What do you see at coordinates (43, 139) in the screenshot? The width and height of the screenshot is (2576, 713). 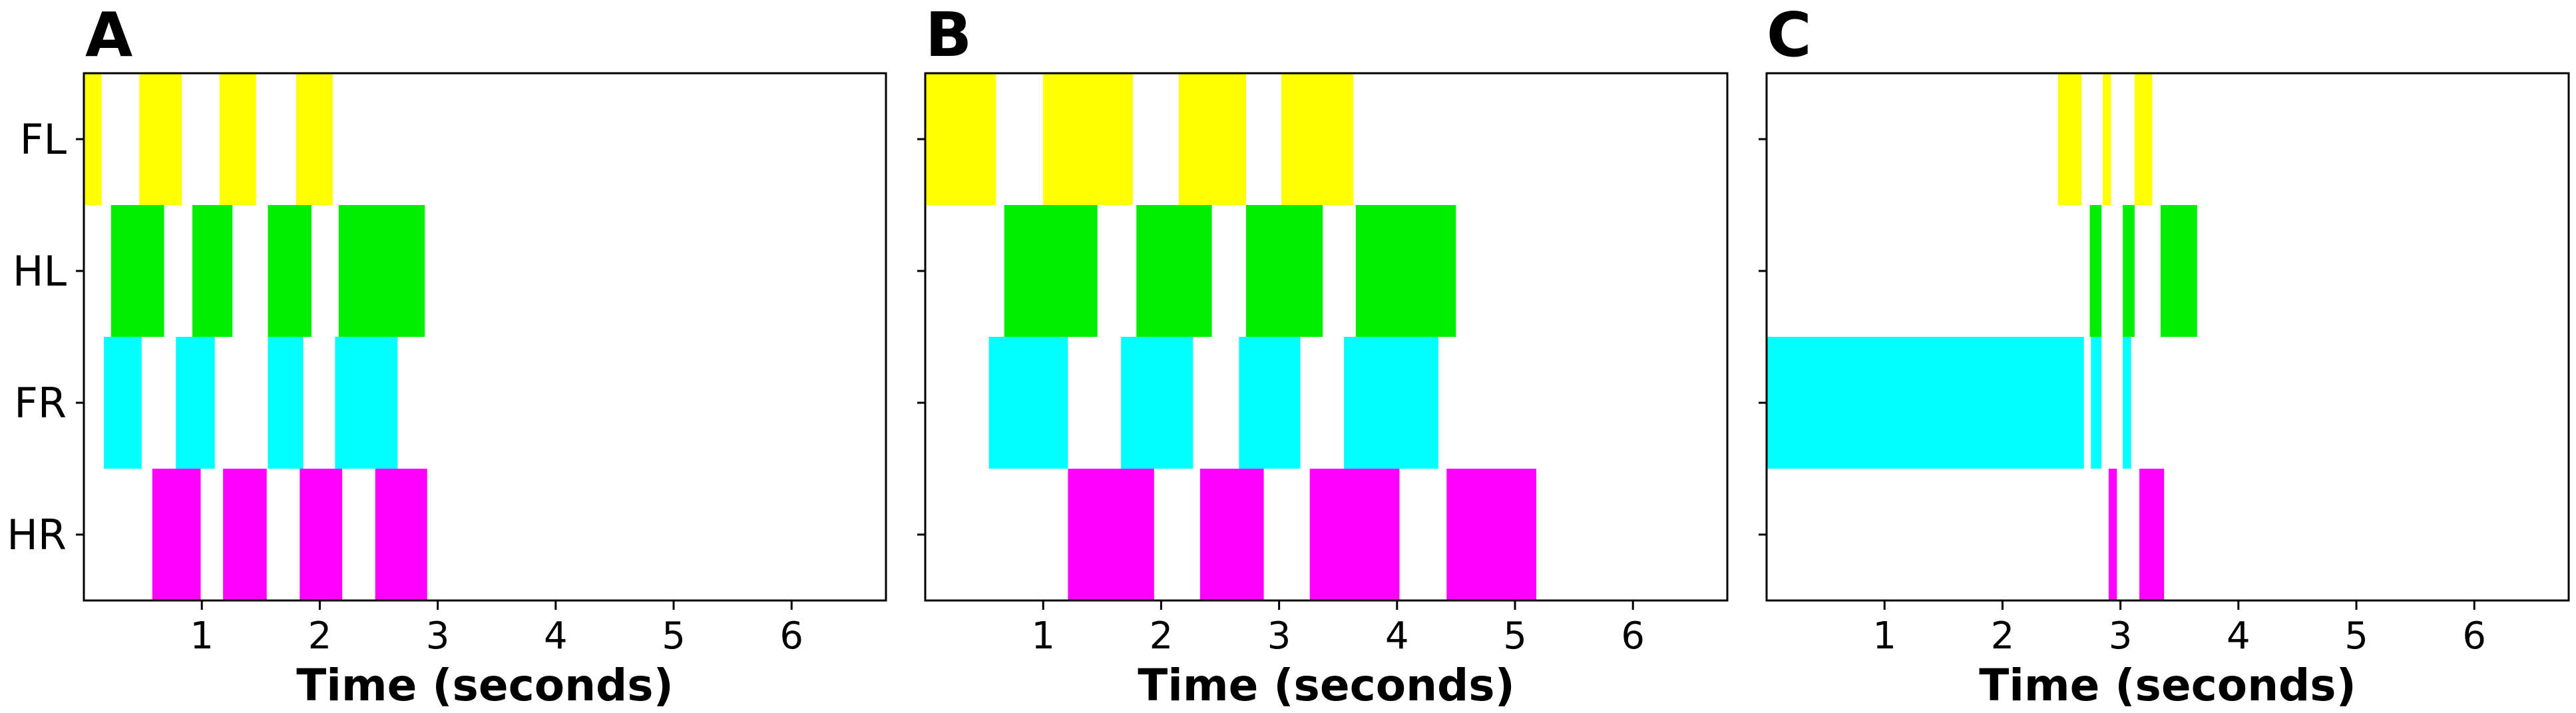 I see `leg-label-fl: FL` at bounding box center [43, 139].